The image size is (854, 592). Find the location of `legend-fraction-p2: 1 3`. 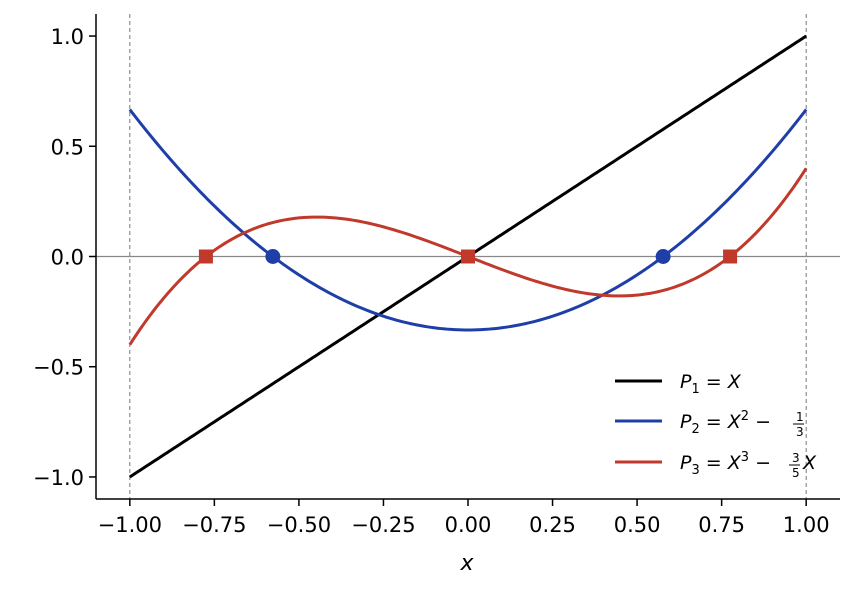

legend-fraction-p2: 1 3 is located at coordinates (798, 424).